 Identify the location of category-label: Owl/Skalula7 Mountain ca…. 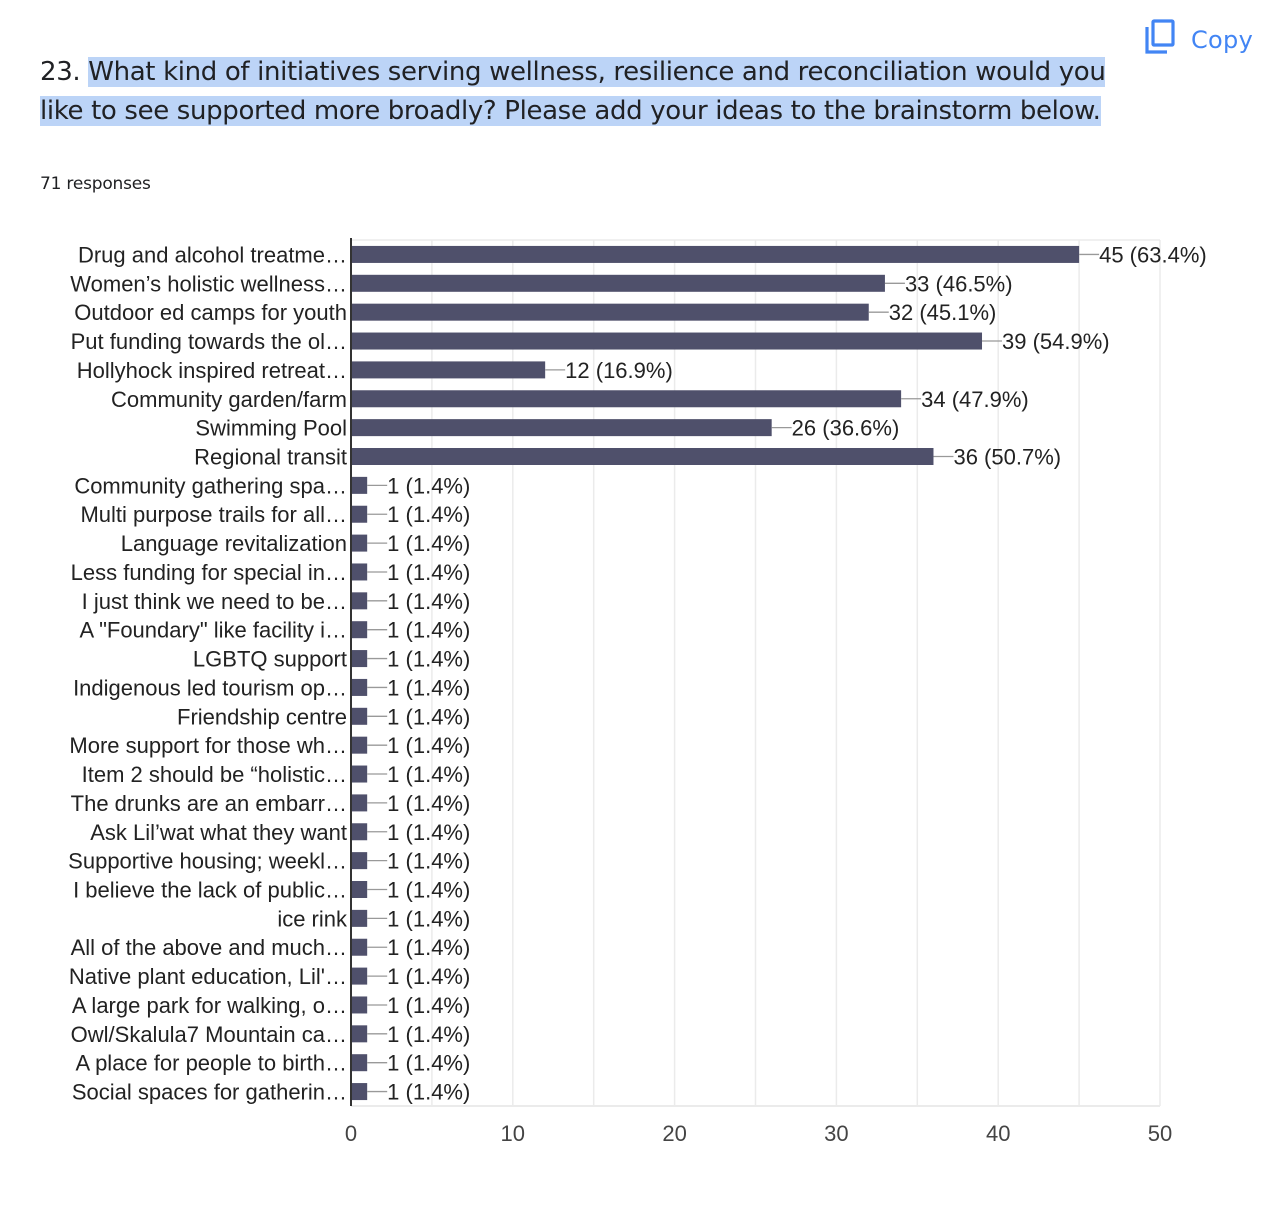
(209, 1034).